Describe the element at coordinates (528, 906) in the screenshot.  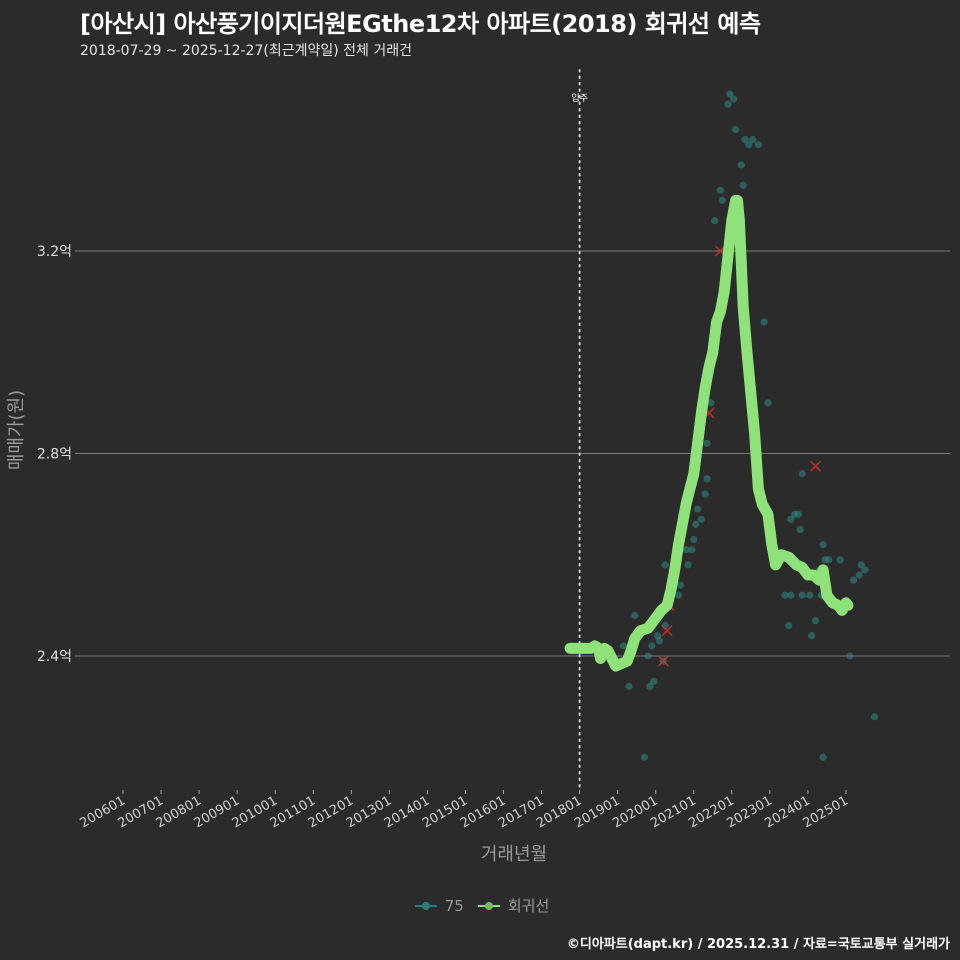
I see `legend-label: 회귀선` at that location.